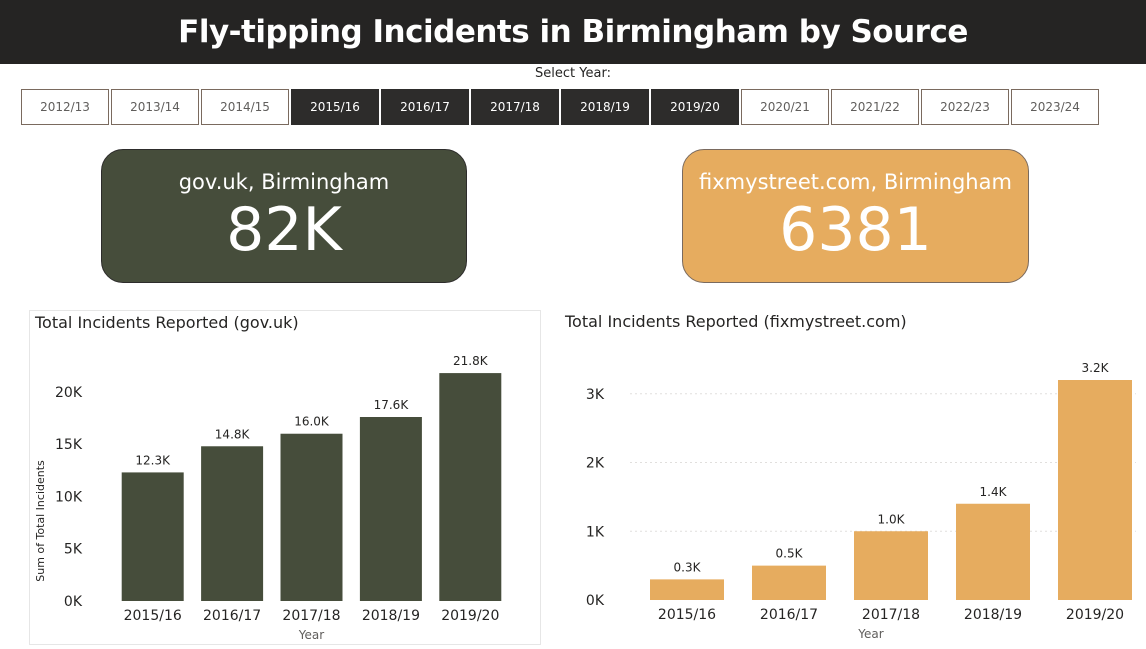  What do you see at coordinates (73, 550) in the screenshot?
I see `y-tick-label: 5K` at bounding box center [73, 550].